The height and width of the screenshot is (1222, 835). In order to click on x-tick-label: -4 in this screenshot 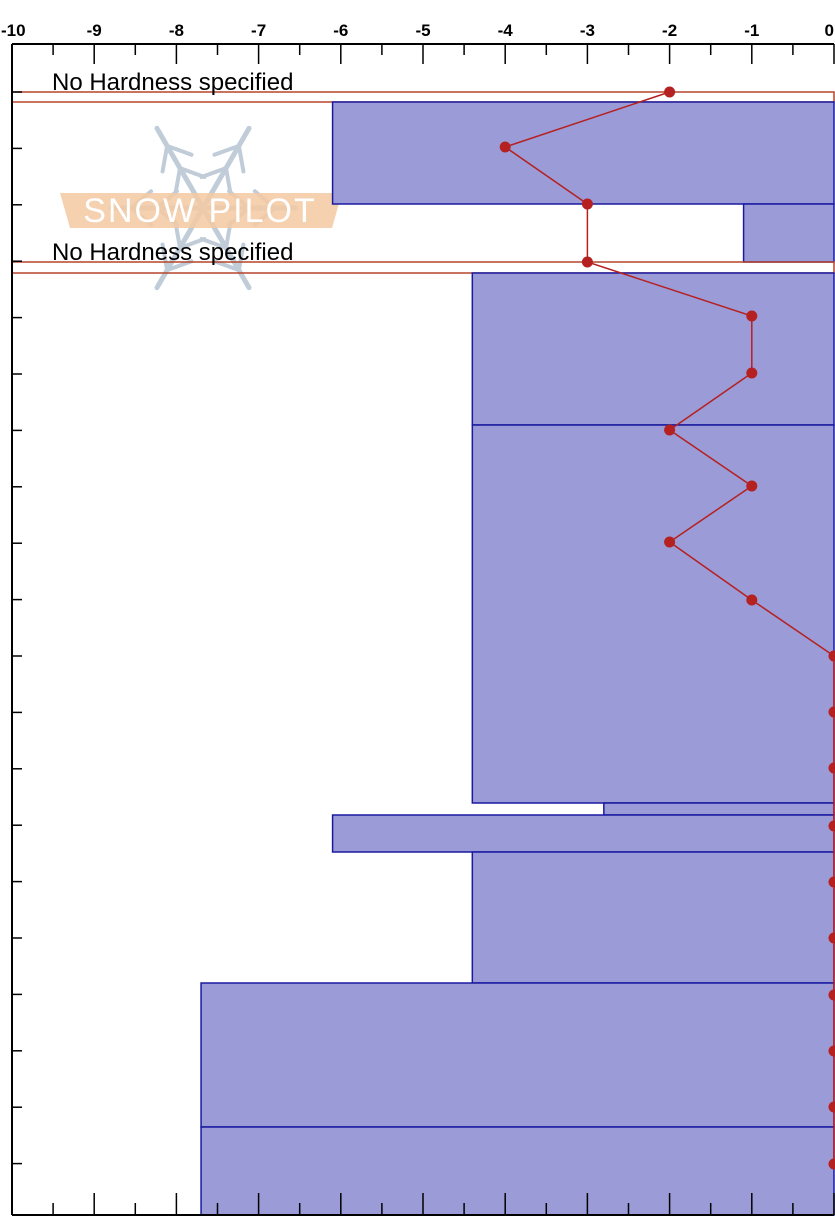, I will do `click(506, 30)`.